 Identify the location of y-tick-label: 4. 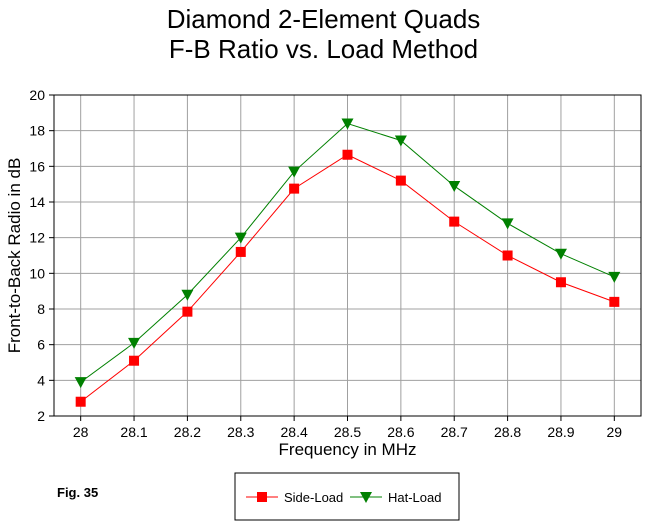
(41, 380).